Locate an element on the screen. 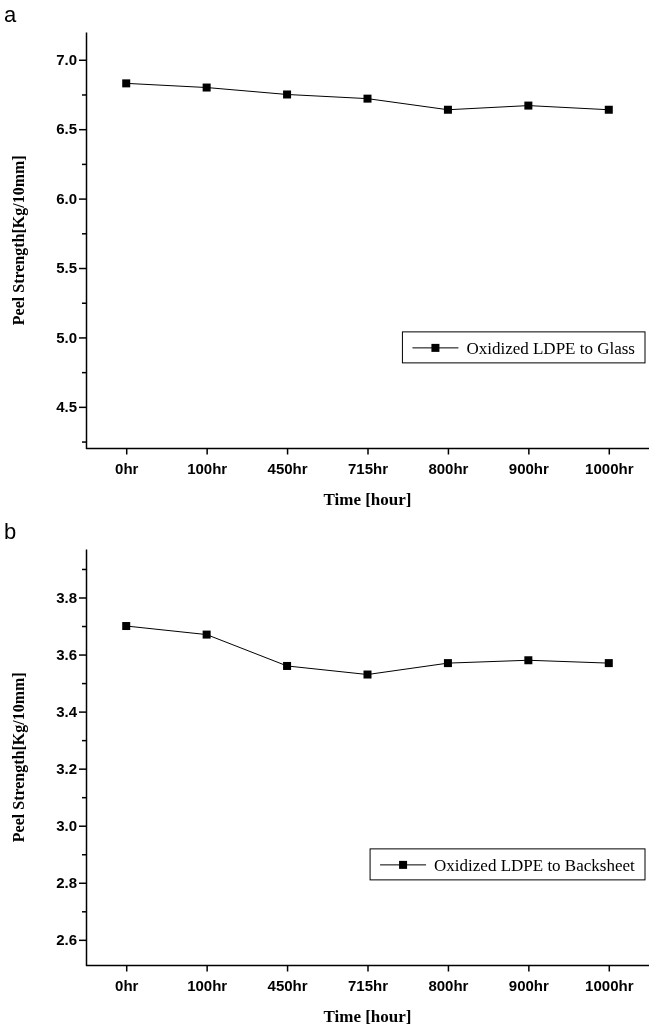 Image resolution: width=659 pixels, height=1033 pixels. y-tick-label: 3.2 is located at coordinates (66, 768).